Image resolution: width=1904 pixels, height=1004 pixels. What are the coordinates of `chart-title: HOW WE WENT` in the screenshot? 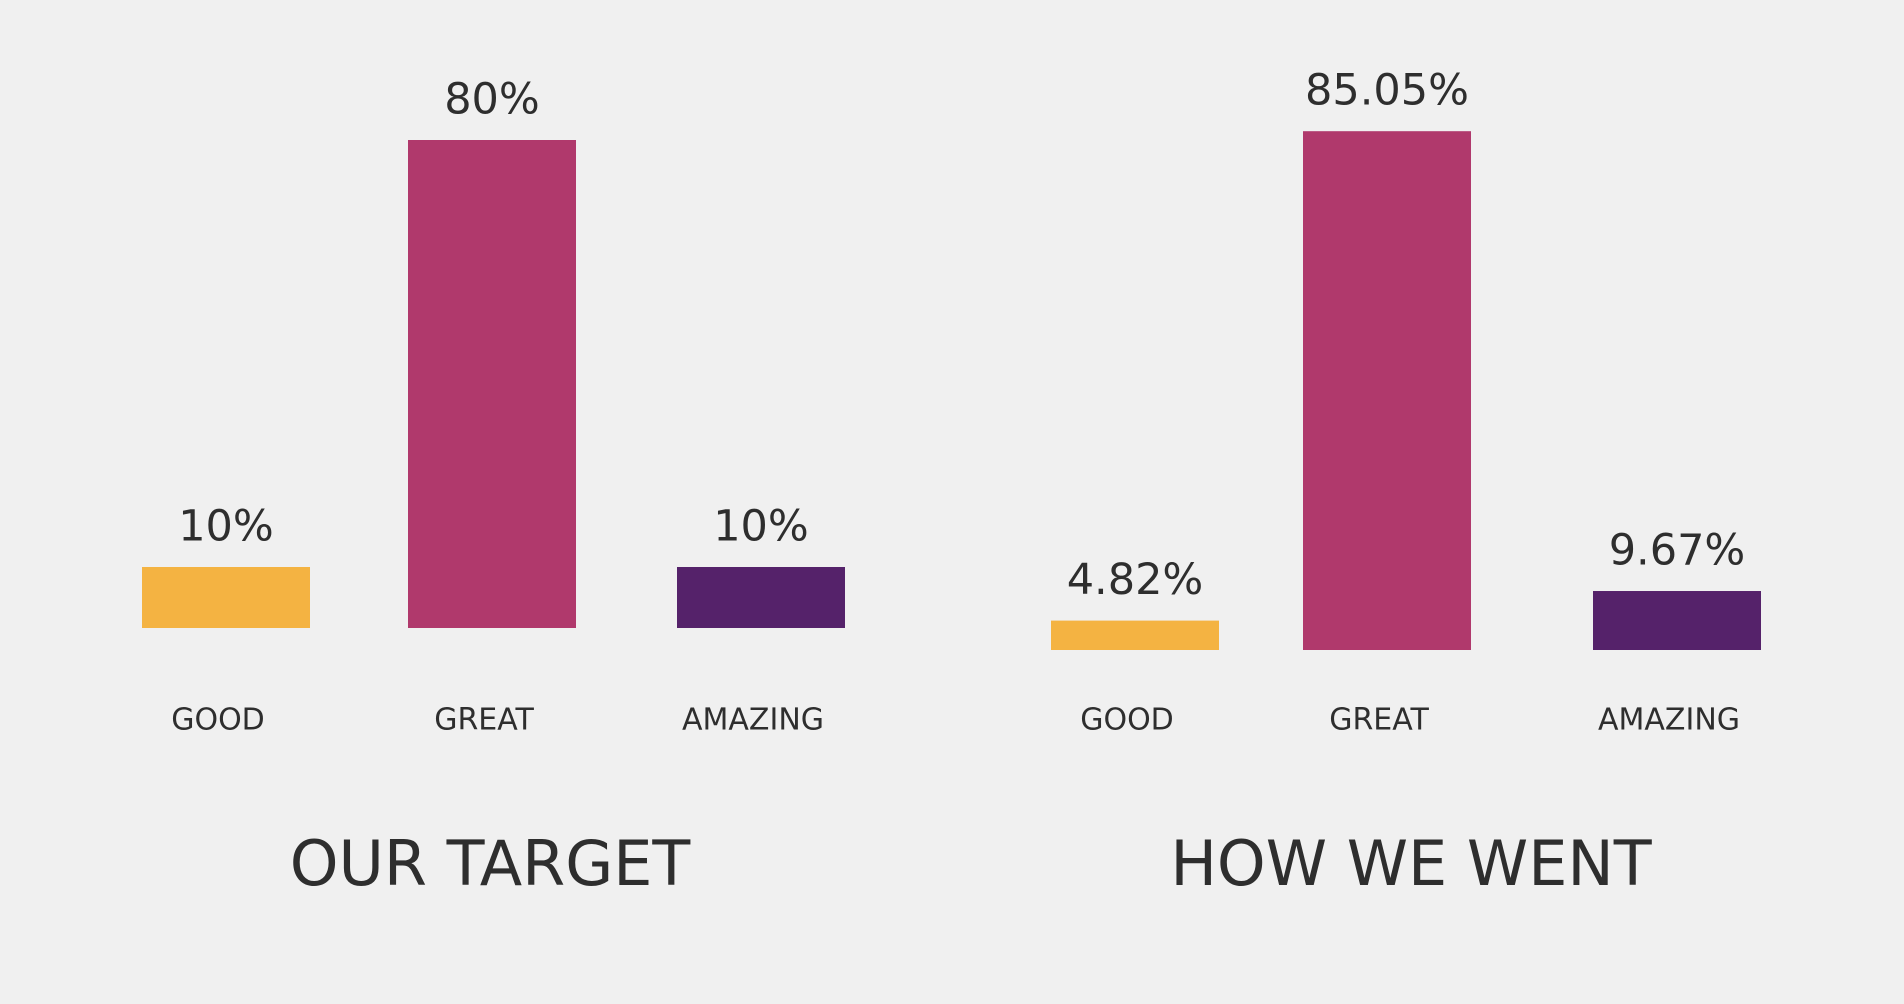 It's located at (1411, 863).